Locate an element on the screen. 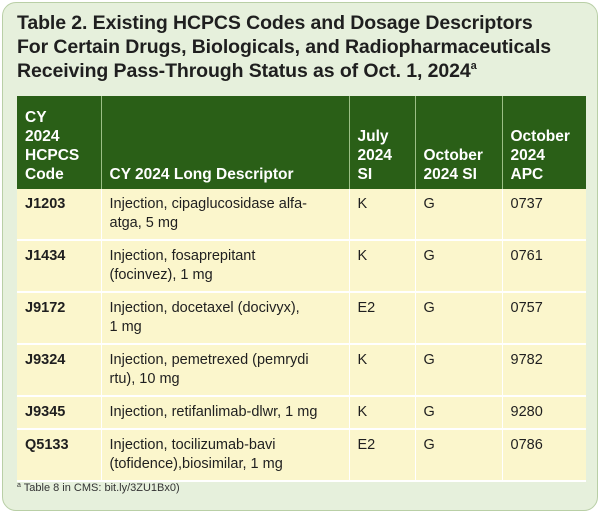  header-hcpcs-code-line: 2024 is located at coordinates (42, 136).